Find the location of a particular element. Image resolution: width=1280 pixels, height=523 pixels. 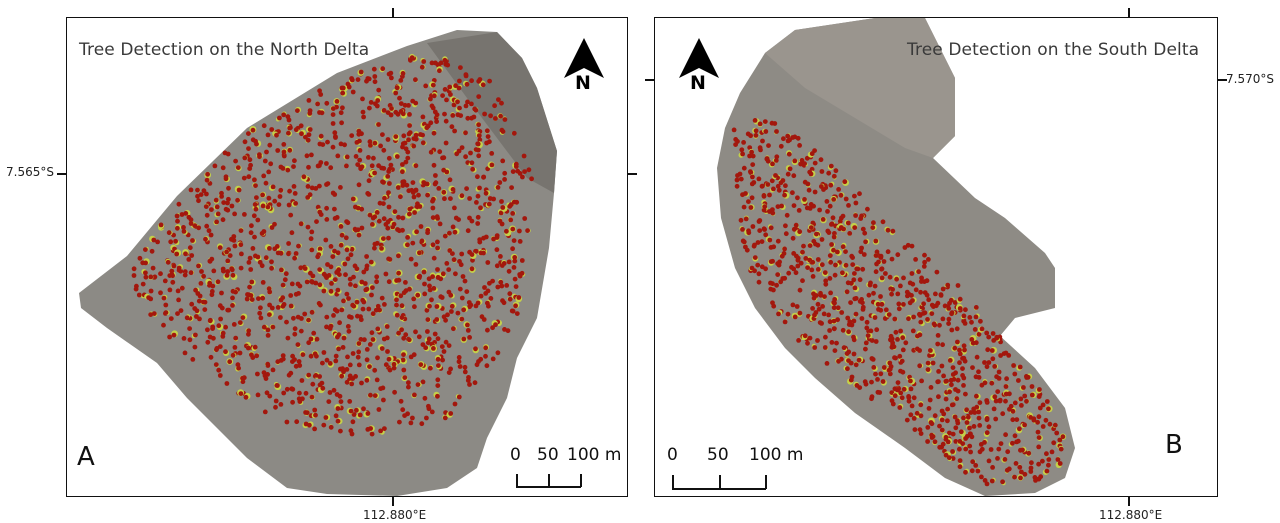

scale-label-100: 100 m is located at coordinates (776, 455).